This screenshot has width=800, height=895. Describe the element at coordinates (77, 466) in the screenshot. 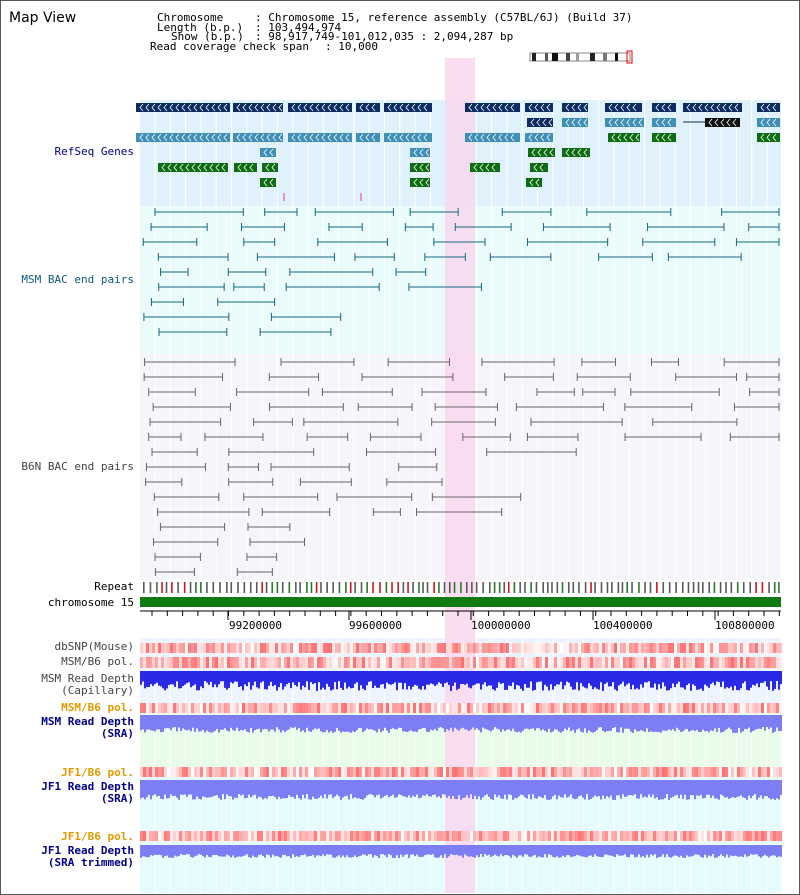

I see `b6n-bac-end-pairs-label: B6N BAC end pairs` at that location.